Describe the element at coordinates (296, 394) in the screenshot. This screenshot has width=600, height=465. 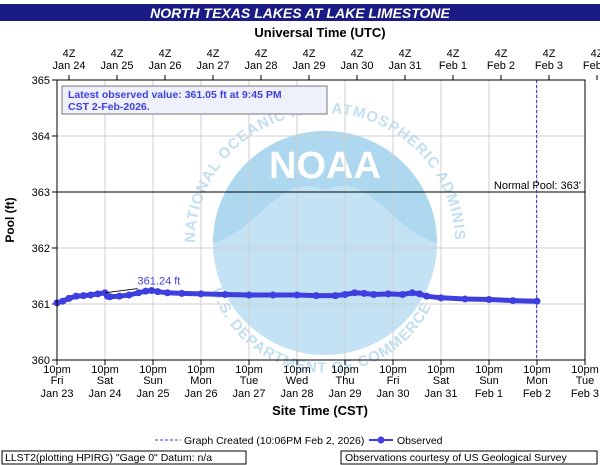
I see `x-tick-label-date: Jan 28` at that location.